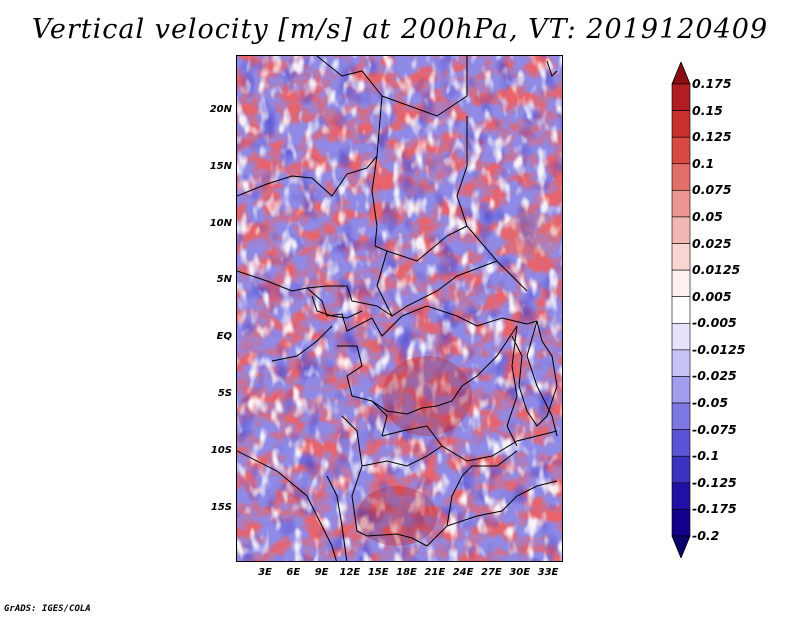 Image resolution: width=800 pixels, height=618 pixels. I want to click on longitude-label: 15E, so click(378, 572).